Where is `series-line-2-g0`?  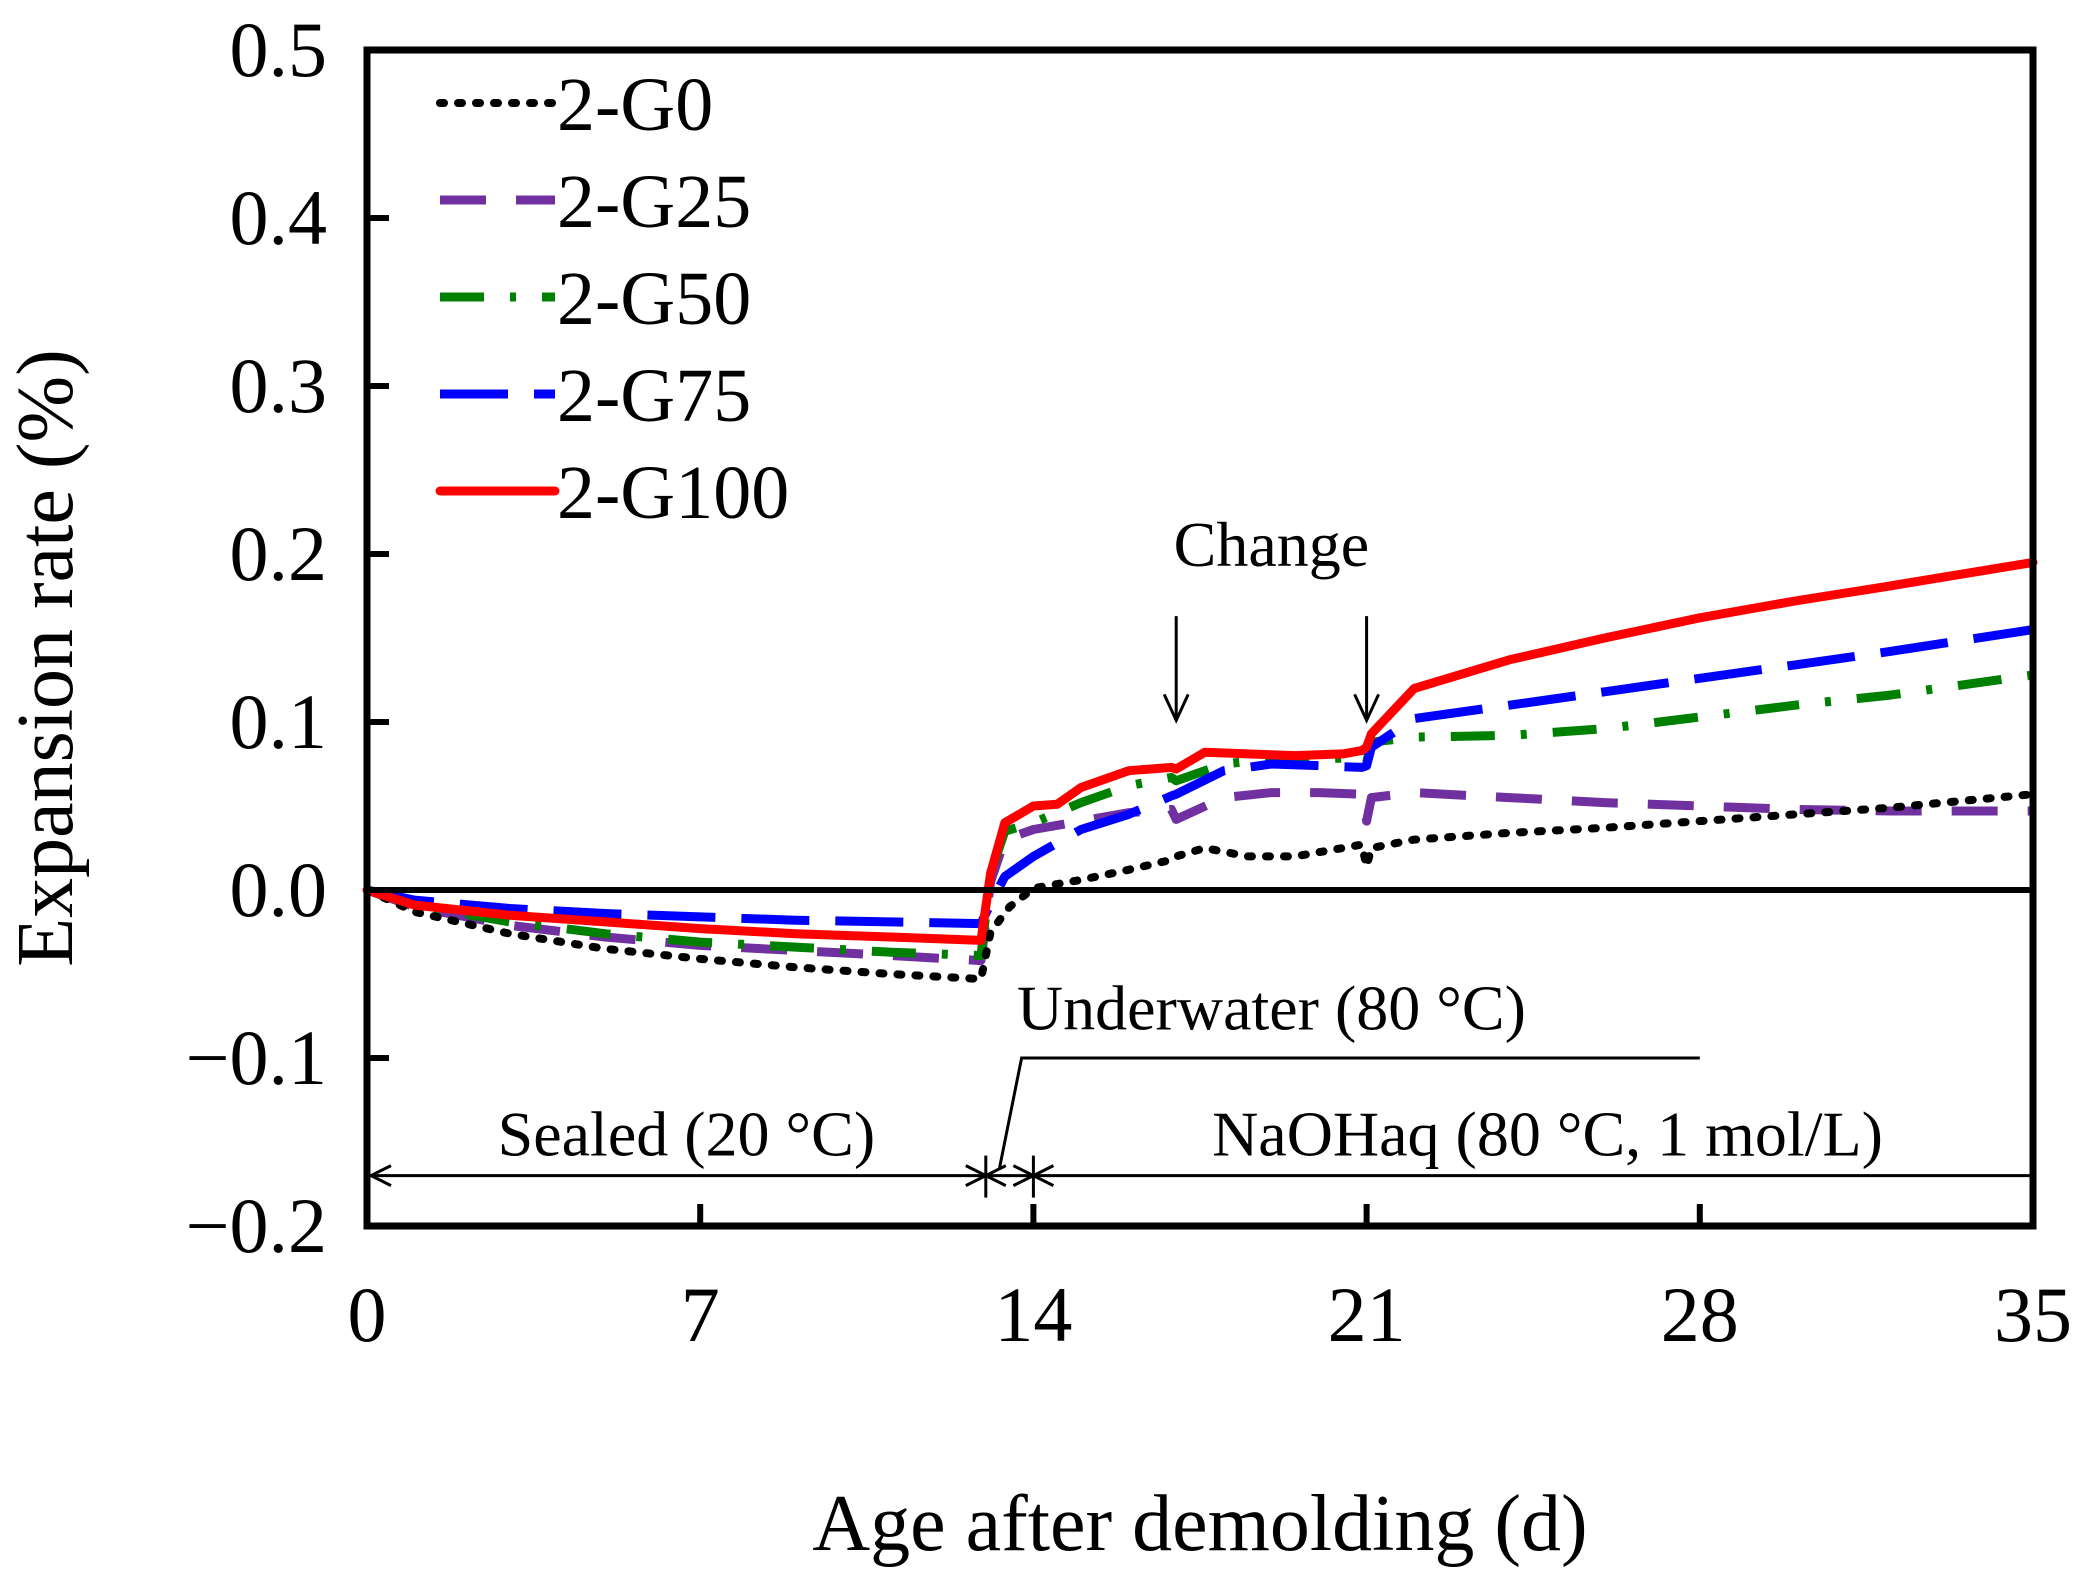
series-line-2-g0 is located at coordinates (1200, 886).